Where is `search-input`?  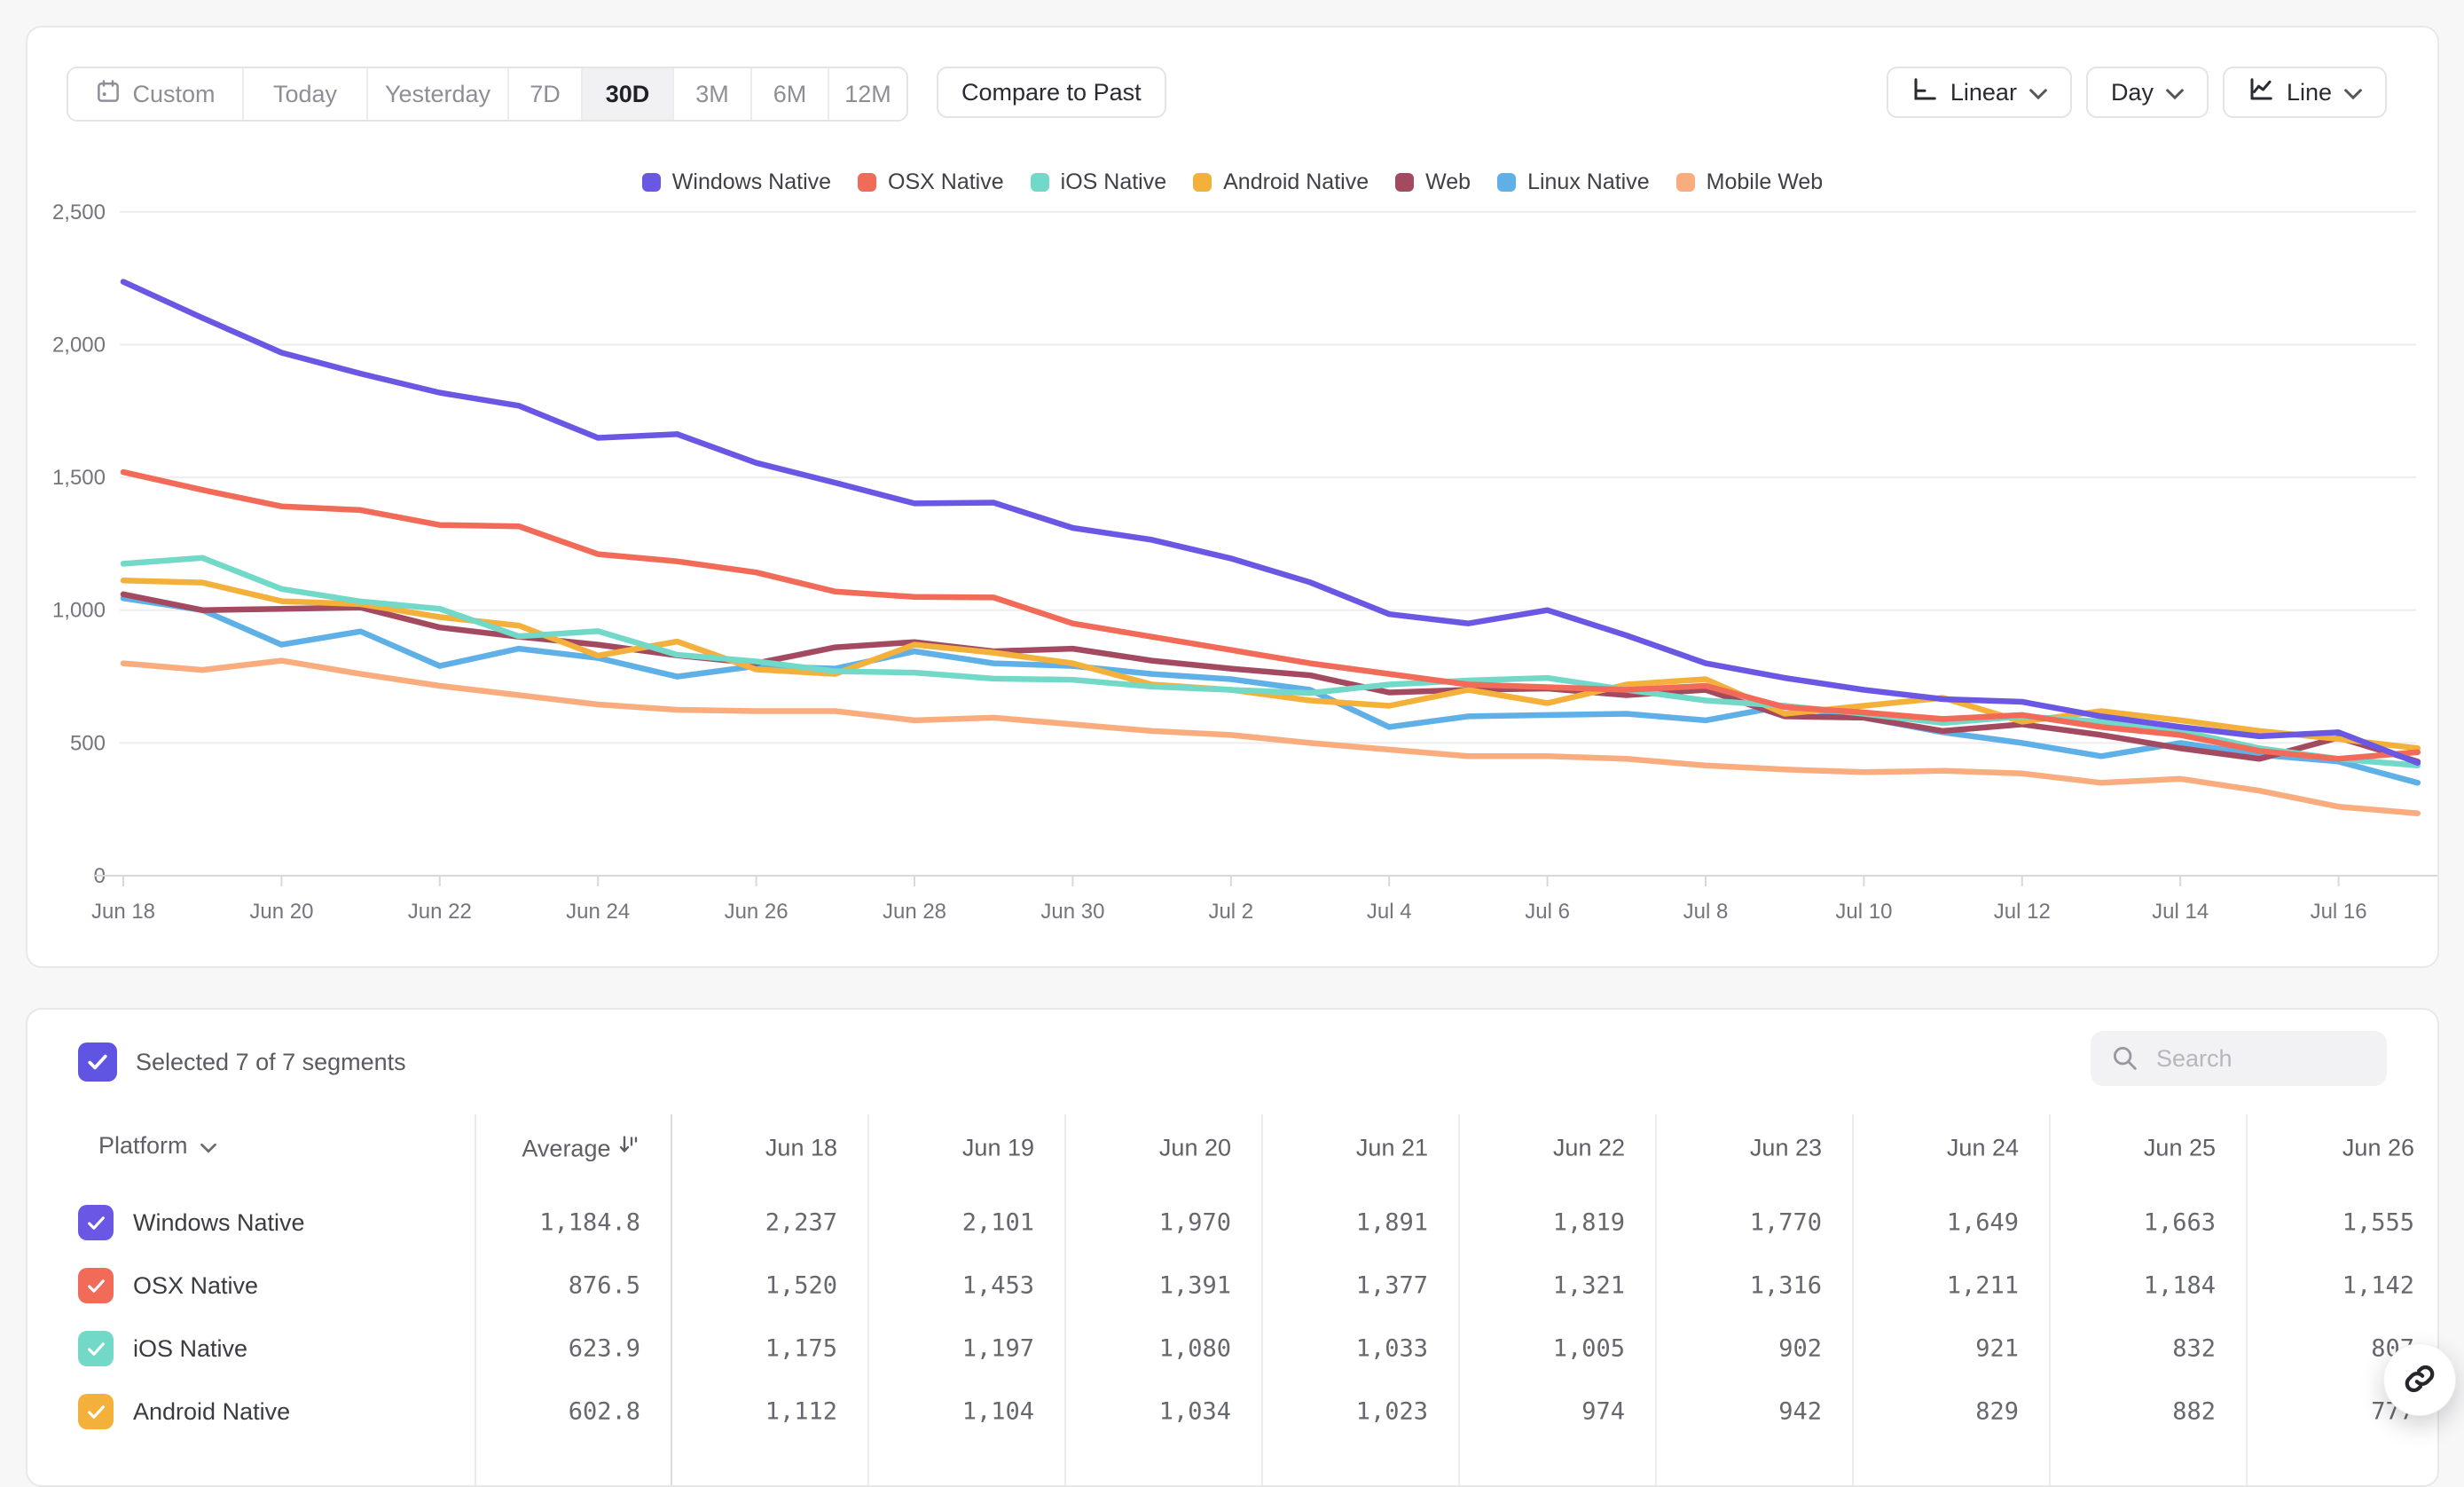
search-input is located at coordinates (2253, 1058).